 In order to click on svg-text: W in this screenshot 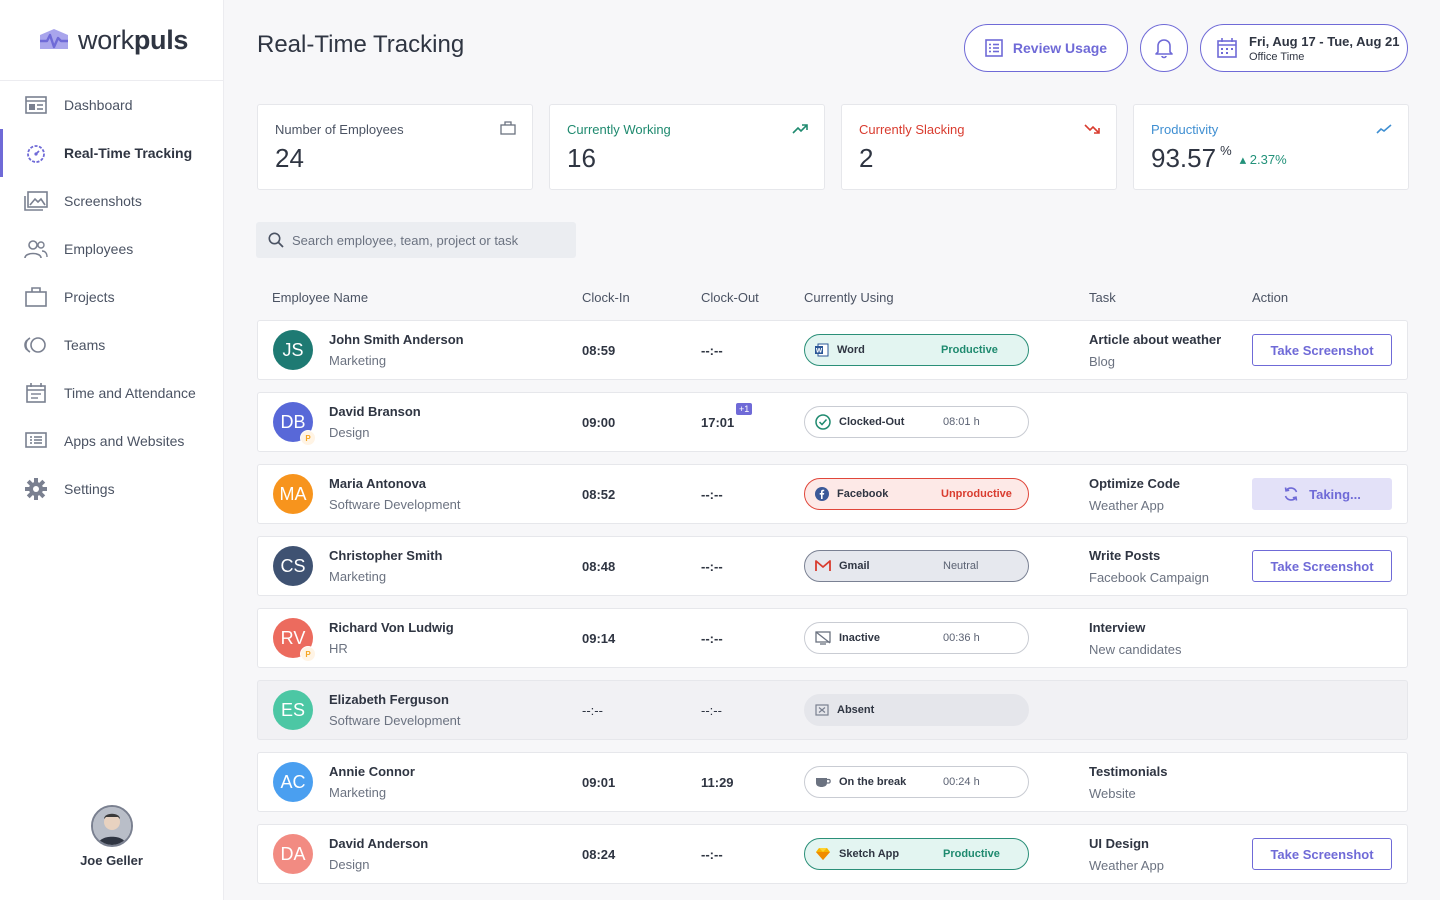, I will do `click(819, 351)`.